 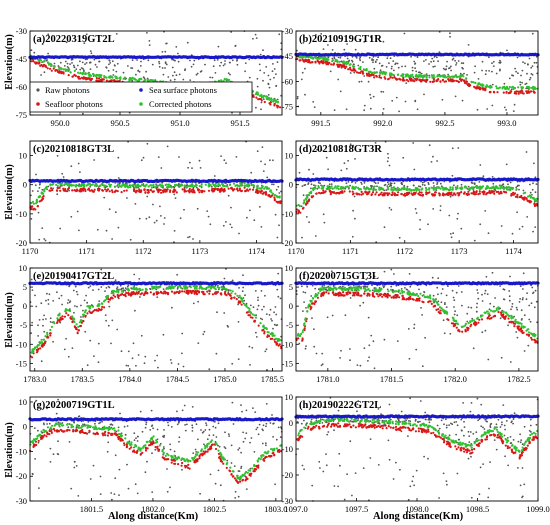 I want to click on x-tick-label: 993.0, so click(x=506, y=123).